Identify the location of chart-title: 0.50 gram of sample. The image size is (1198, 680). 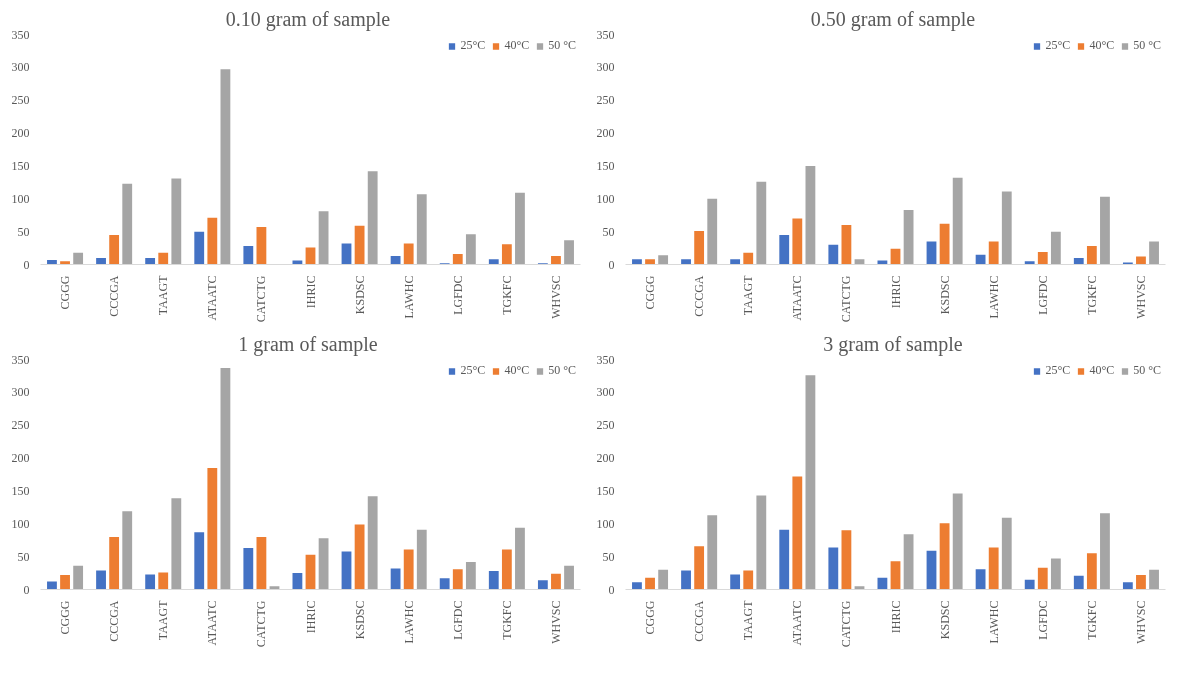
(893, 19).